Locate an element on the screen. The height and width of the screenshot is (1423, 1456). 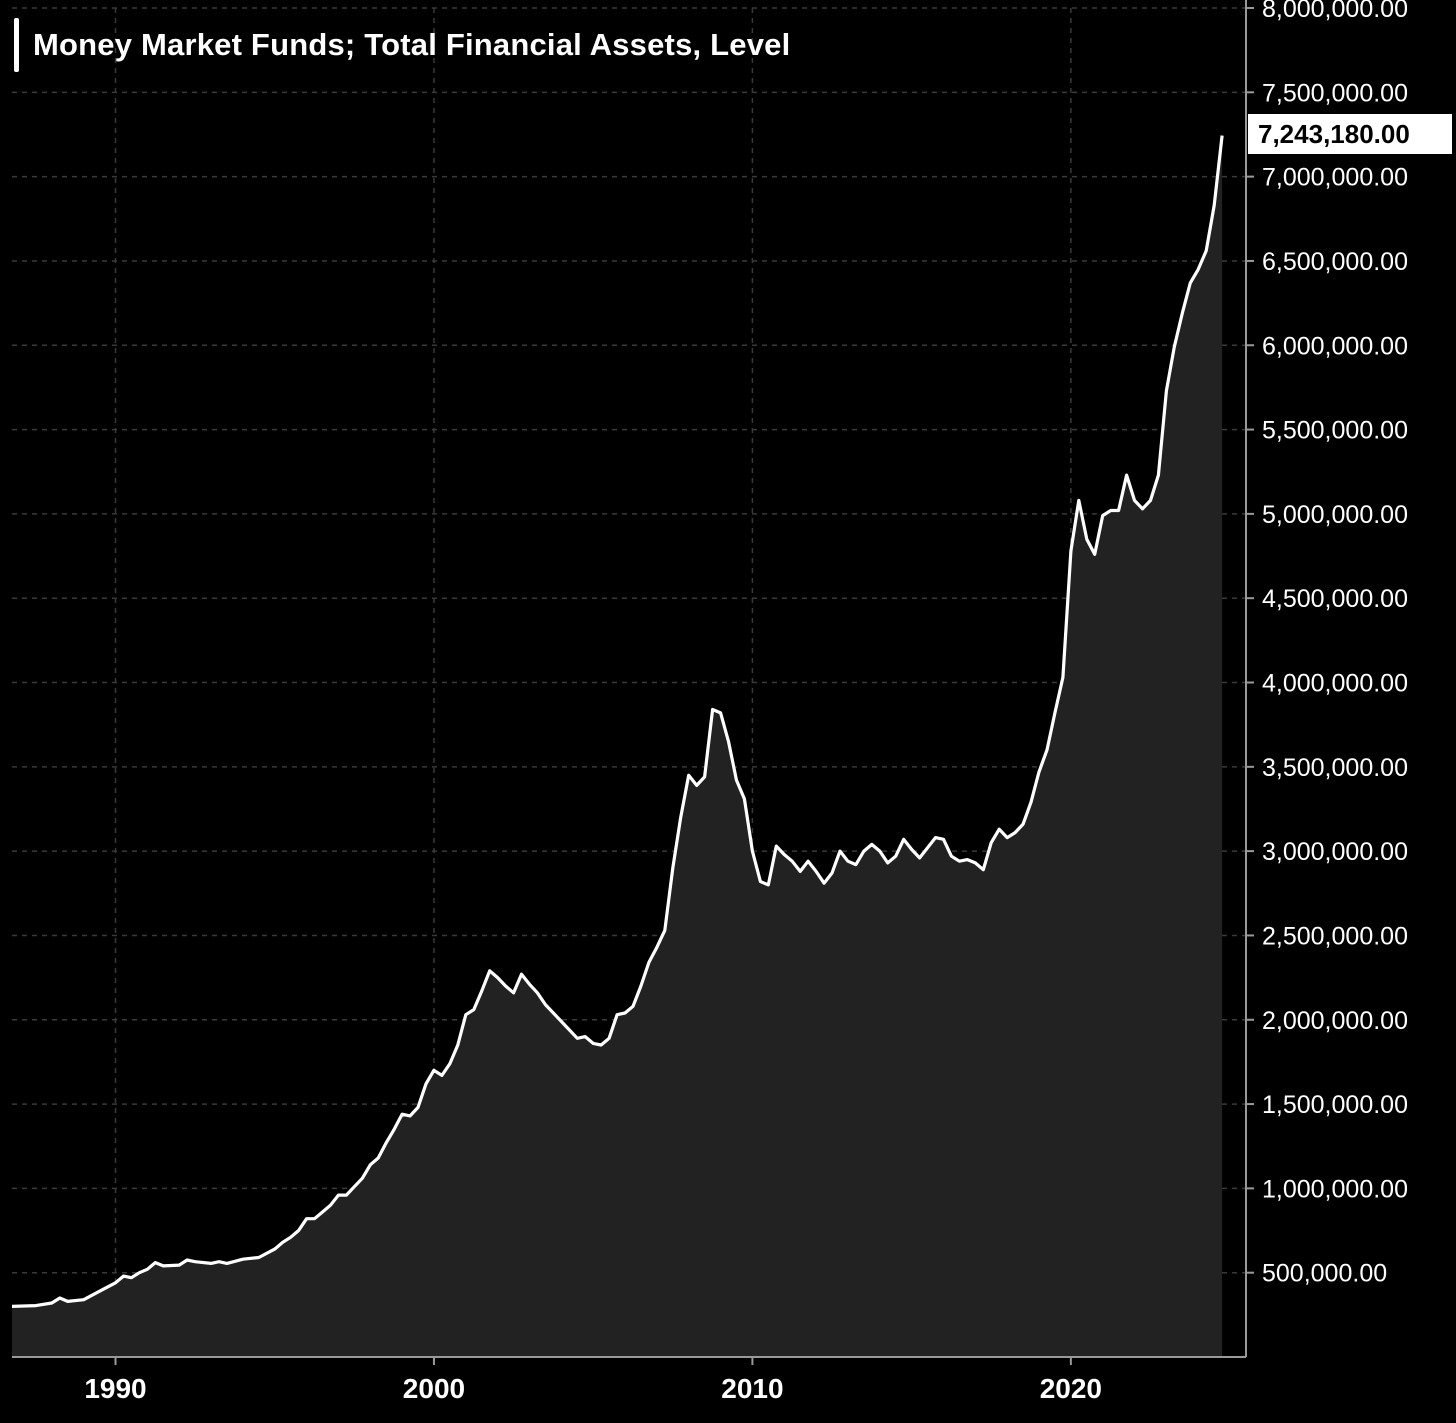
y-tick-label-5: 3,000,000.00 is located at coordinates (1335, 852).